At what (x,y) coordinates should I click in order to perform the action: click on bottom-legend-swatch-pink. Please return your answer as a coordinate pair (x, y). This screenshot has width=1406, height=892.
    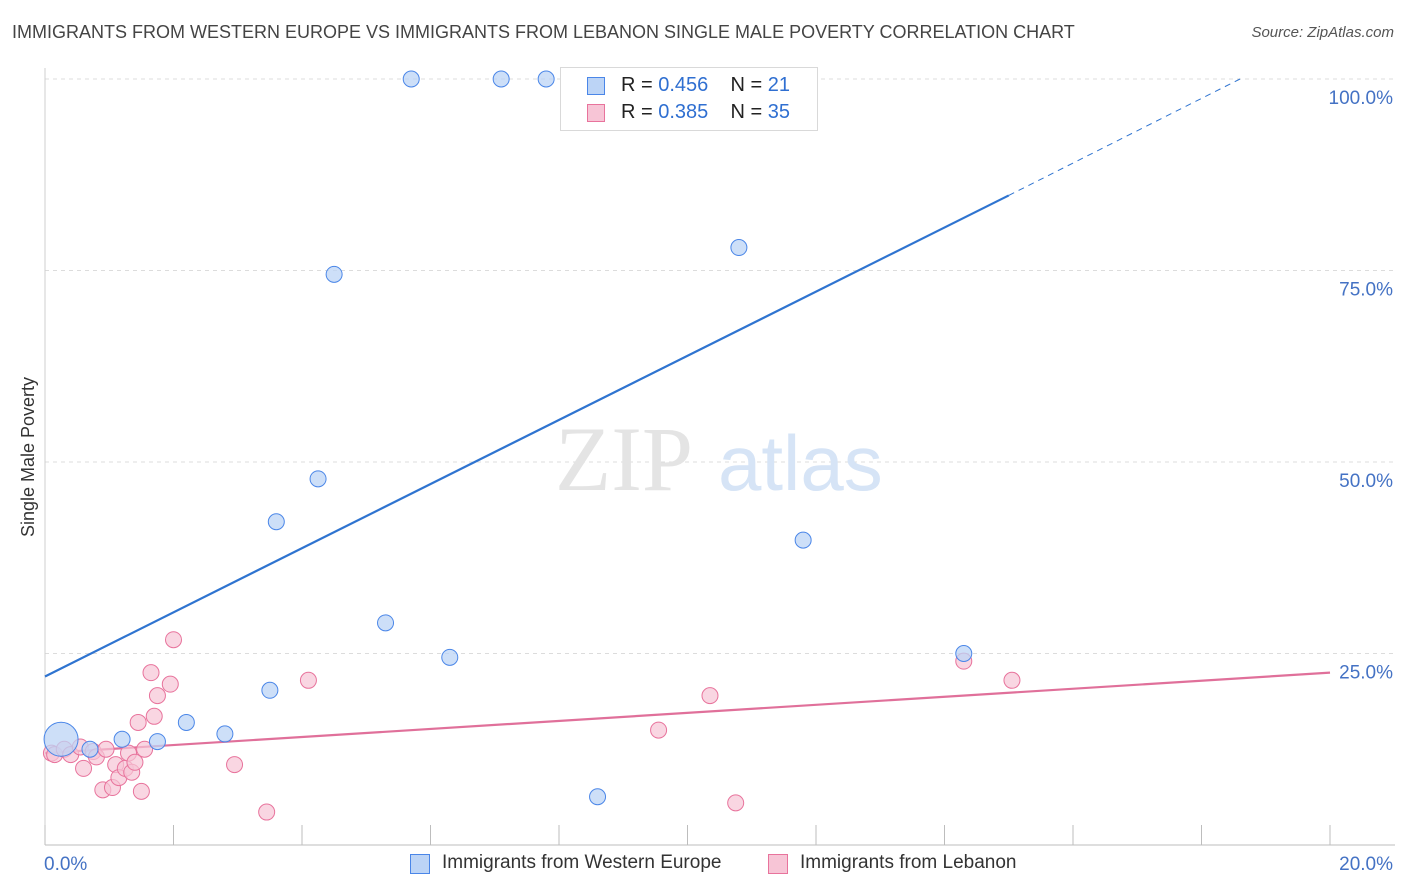
    Looking at the image, I should click on (778, 864).